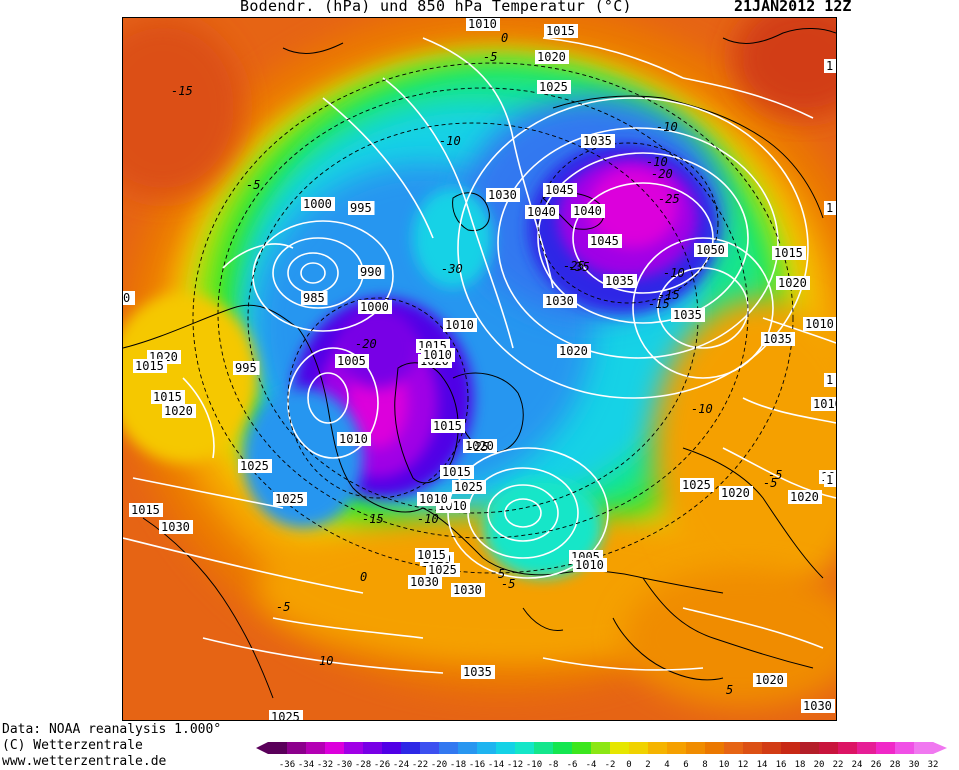  What do you see at coordinates (711, 250) in the screenshot?
I see `isobar-label: 1050` at bounding box center [711, 250].